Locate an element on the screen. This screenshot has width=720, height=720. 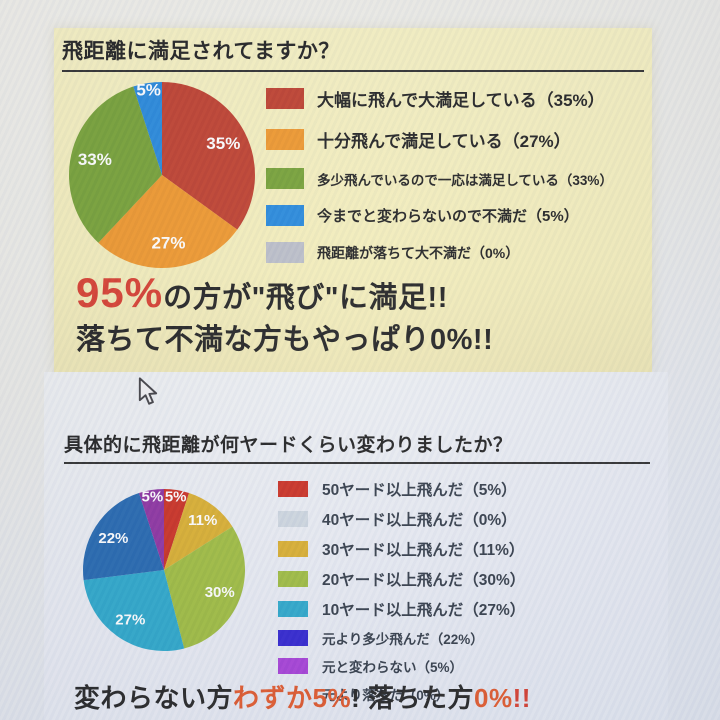
pie-slice-35% is located at coordinates (208, 156).